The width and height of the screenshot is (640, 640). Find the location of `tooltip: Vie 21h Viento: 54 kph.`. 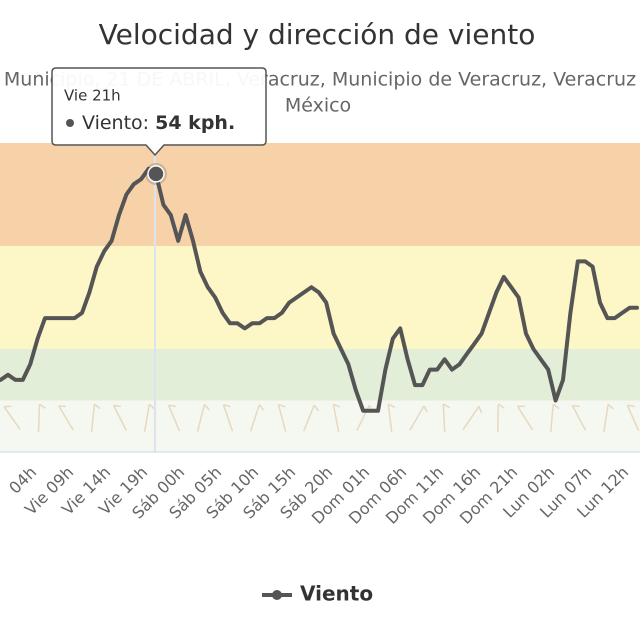

tooltip: Vie 21h Viento: 54 kph. is located at coordinates (159, 112).